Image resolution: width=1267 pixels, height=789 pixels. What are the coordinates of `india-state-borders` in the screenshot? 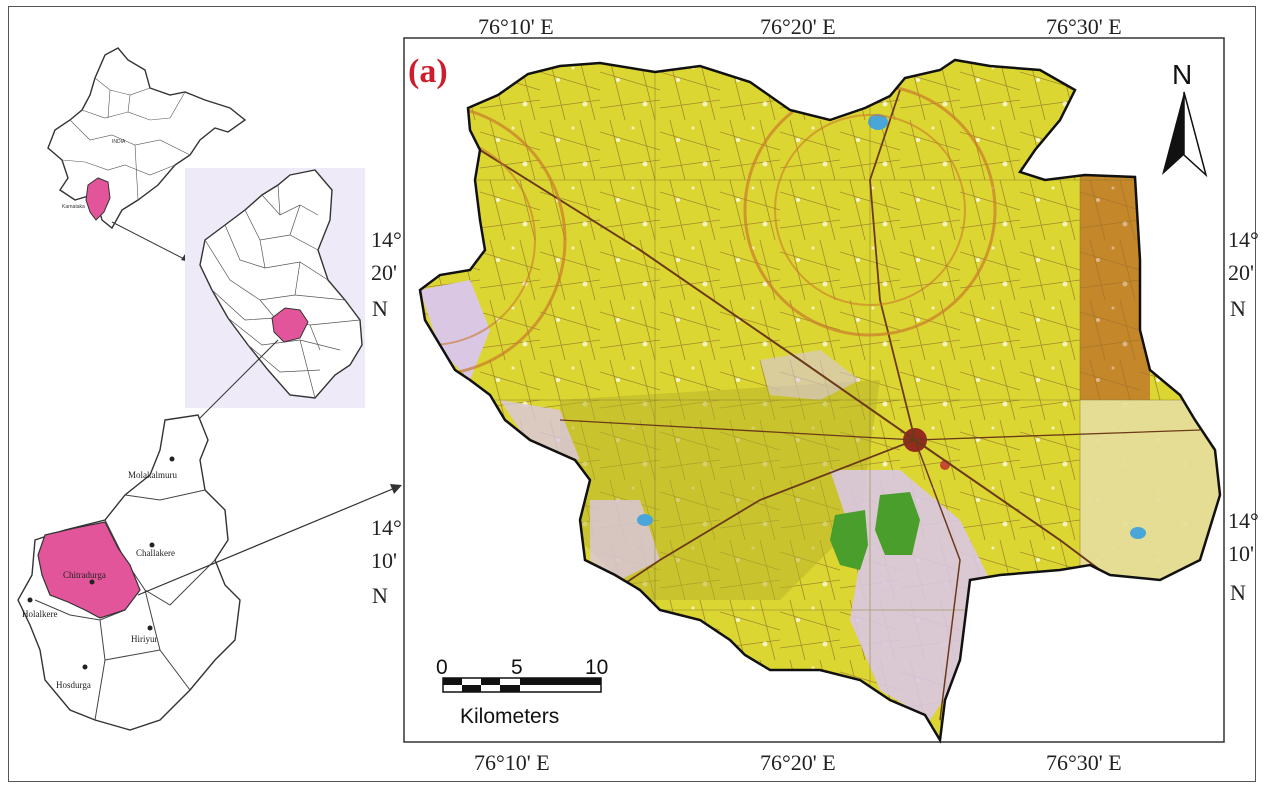 It's located at (126, 139).